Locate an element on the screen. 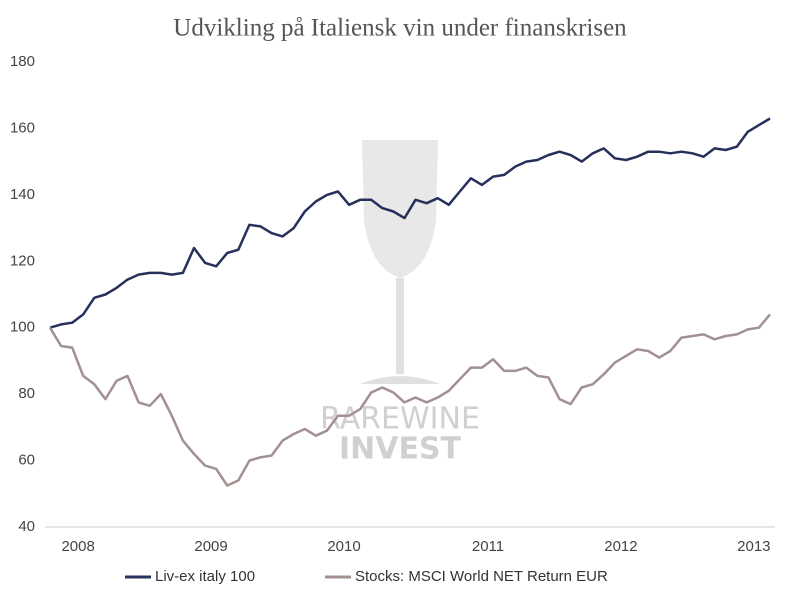 The image size is (800, 600). x-tick-label: 2008 is located at coordinates (77, 546).